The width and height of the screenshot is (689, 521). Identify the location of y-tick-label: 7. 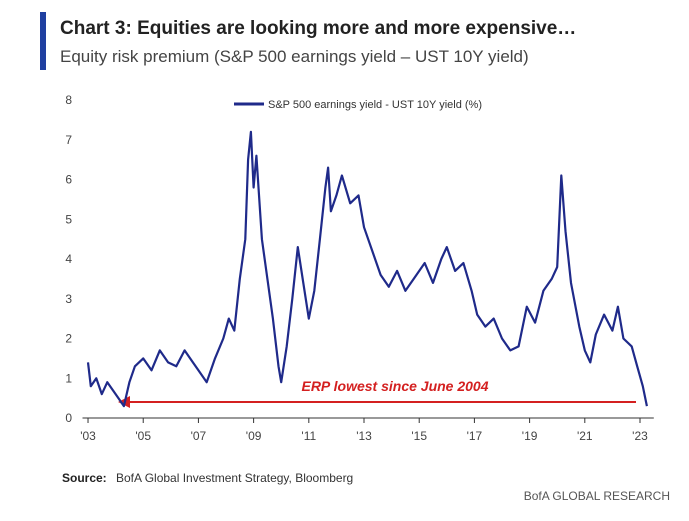
(68, 140).